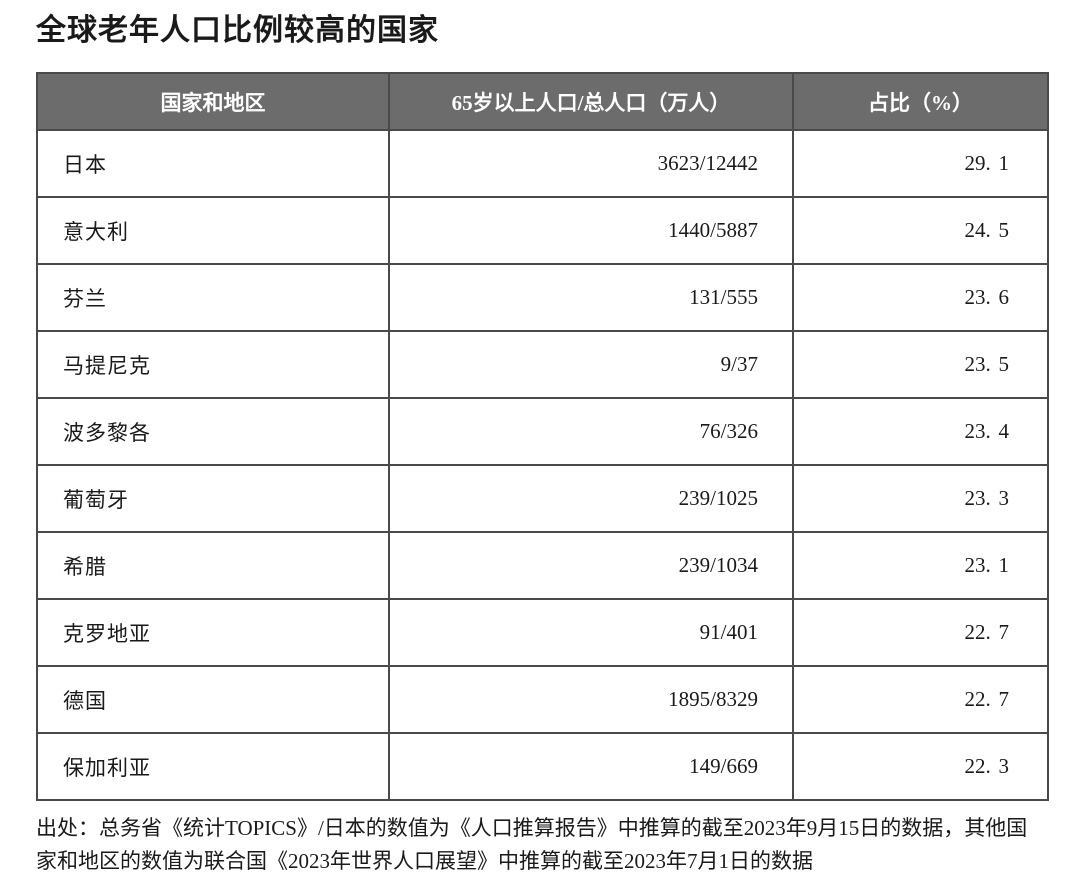 The width and height of the screenshot is (1083, 874). I want to click on population-cell: 1895/8329, so click(591, 699).